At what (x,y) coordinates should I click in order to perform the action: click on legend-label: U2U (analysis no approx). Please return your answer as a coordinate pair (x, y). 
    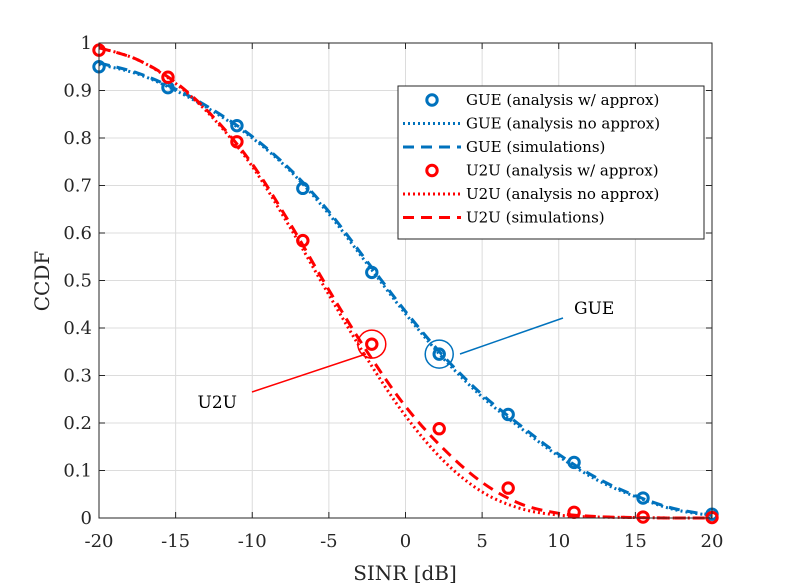
    Looking at the image, I should click on (562, 194).